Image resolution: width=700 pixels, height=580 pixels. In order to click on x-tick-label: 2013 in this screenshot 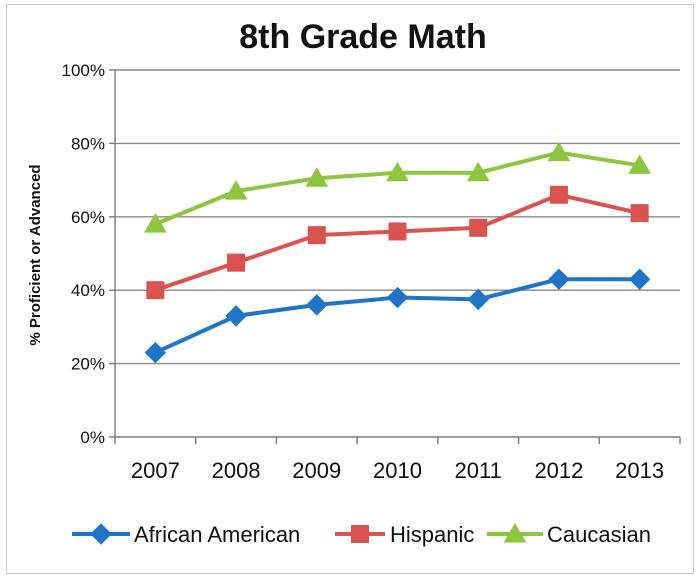, I will do `click(639, 470)`.